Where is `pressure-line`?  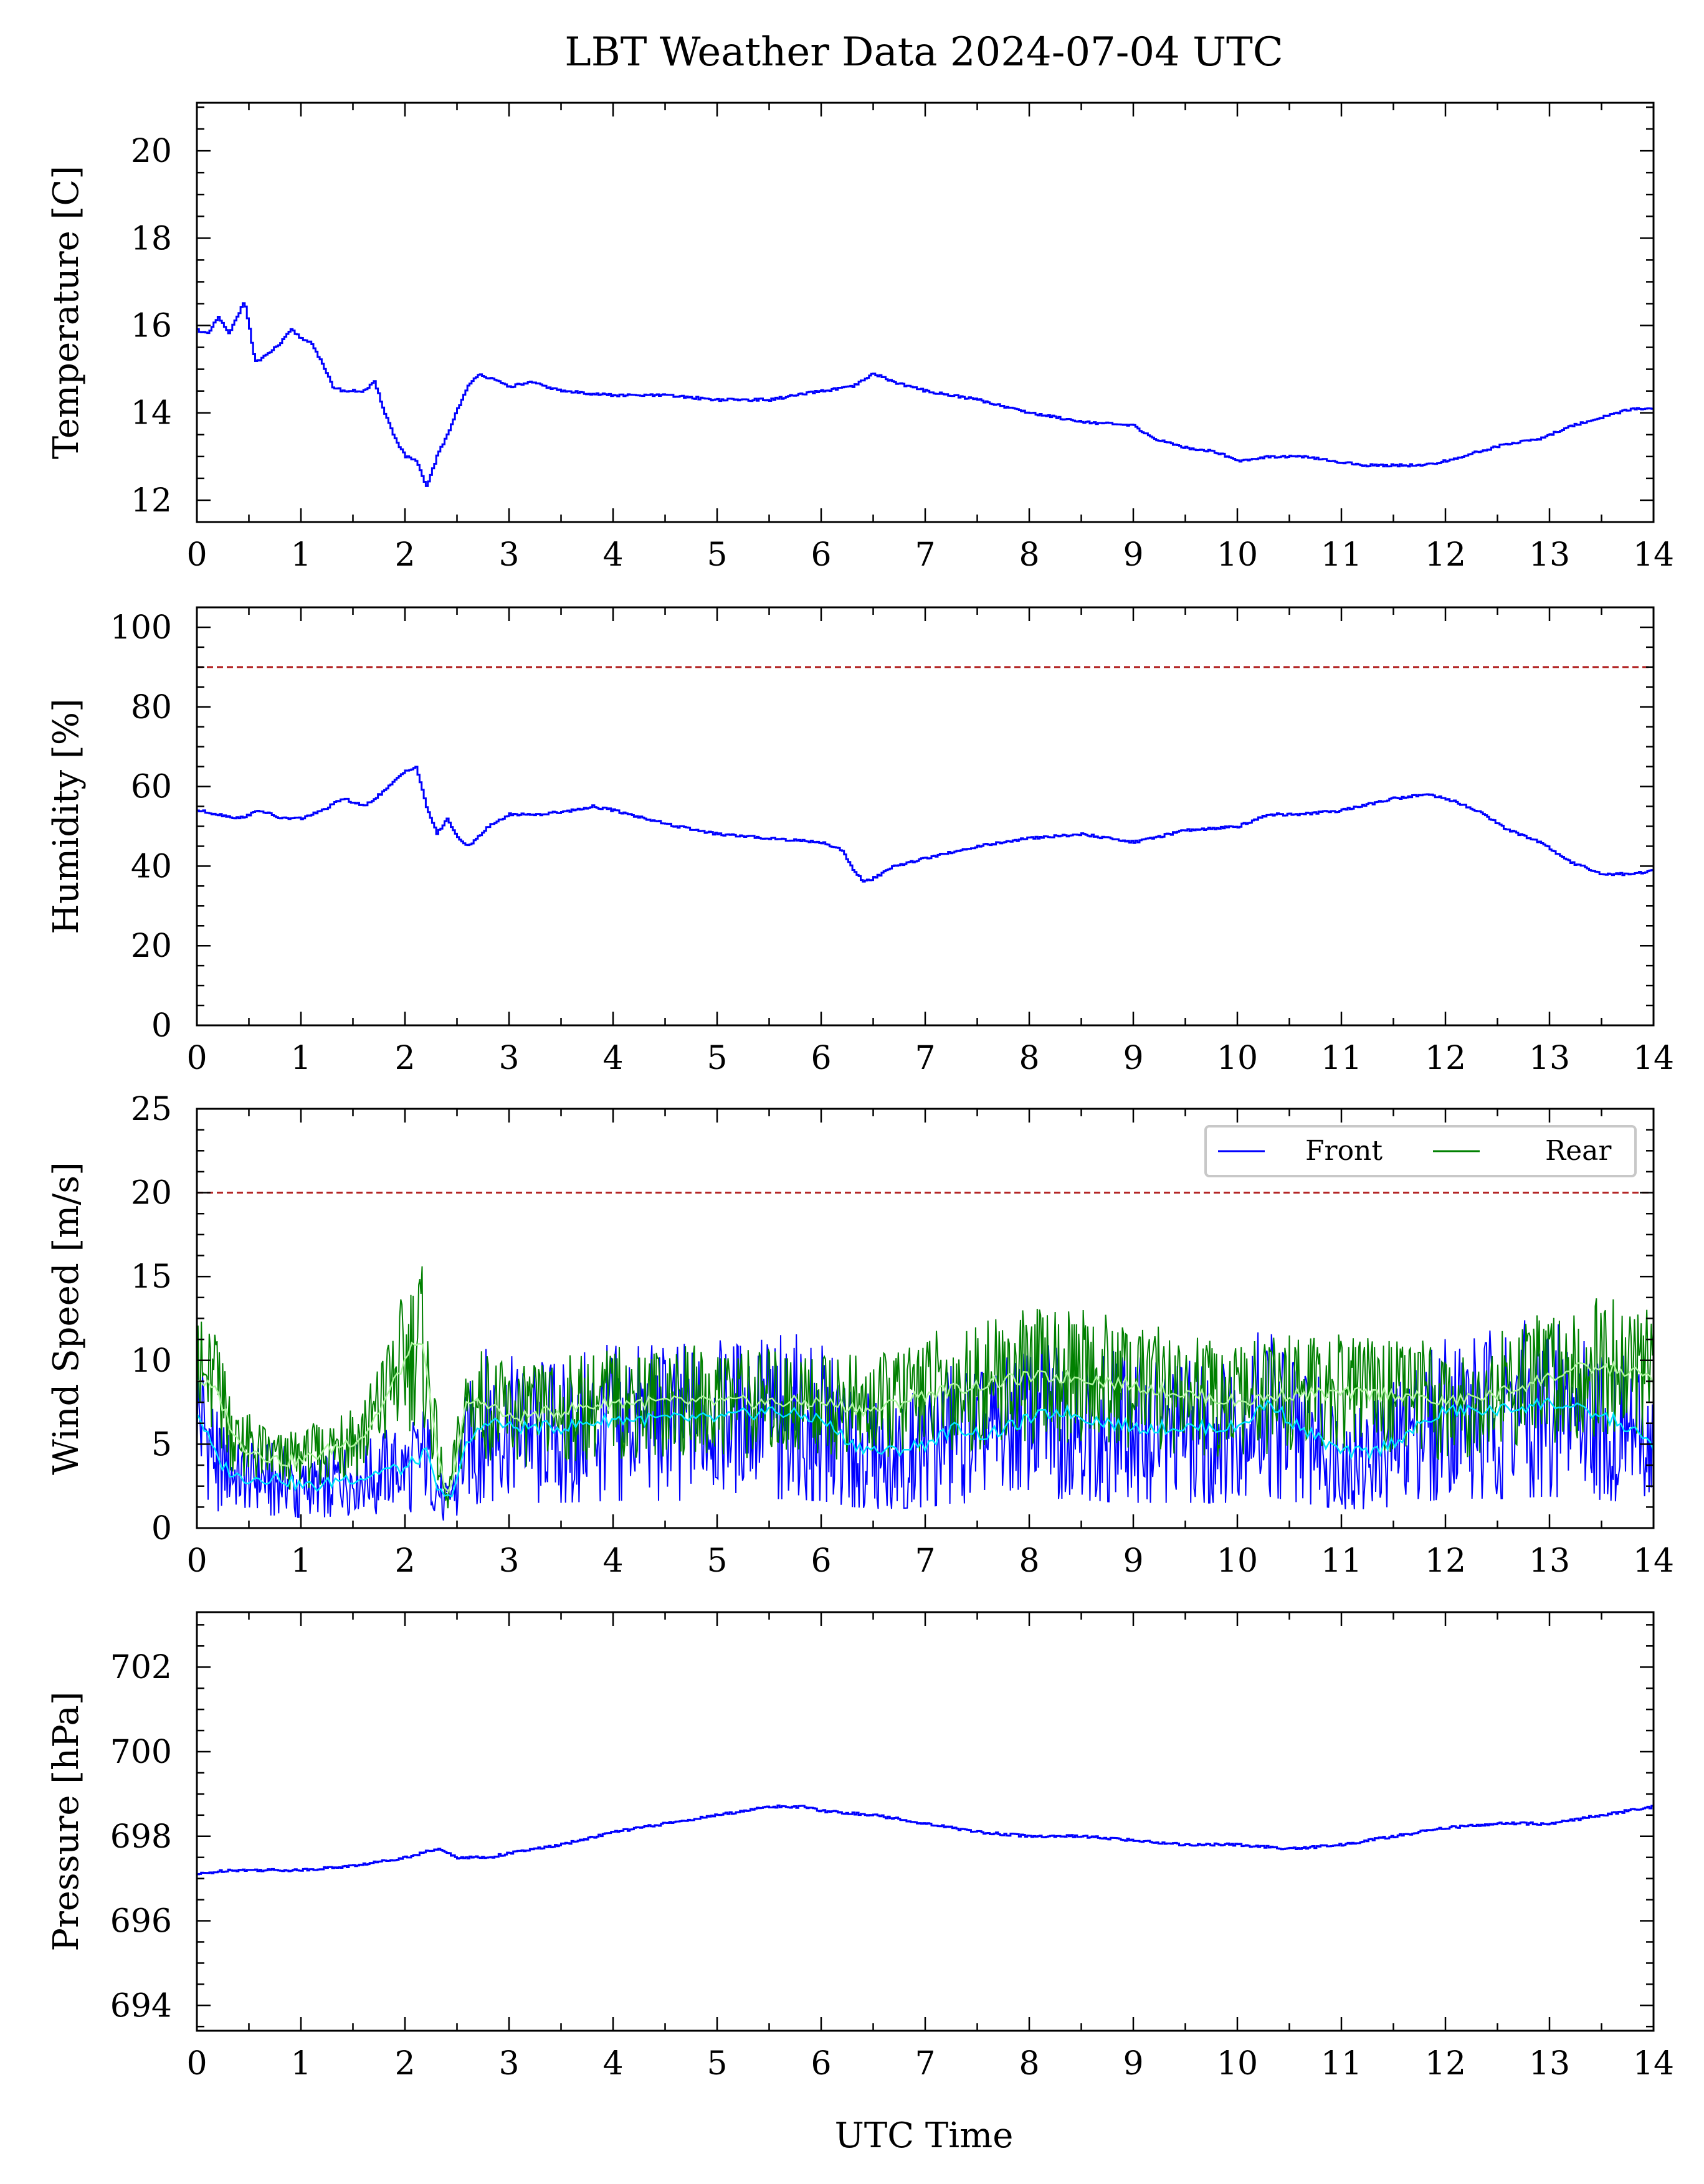
pressure-line is located at coordinates (925, 1840).